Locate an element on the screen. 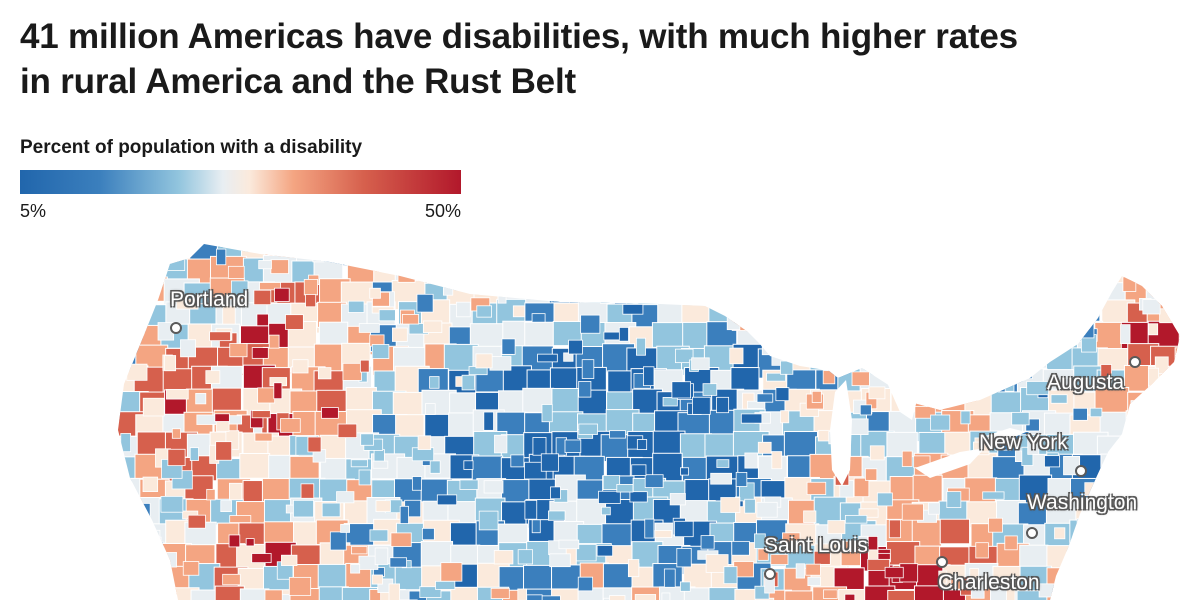  city-label-washington: Washington is located at coordinates (1082, 502).